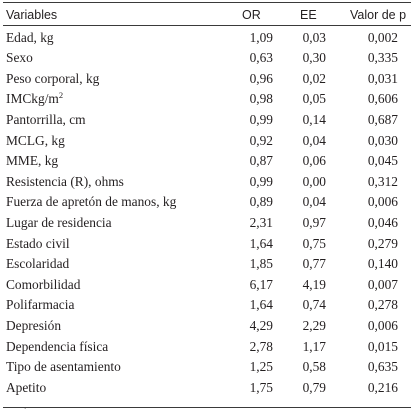  I want to click on cell-variable: Peso corporal, kg, so click(53, 78).